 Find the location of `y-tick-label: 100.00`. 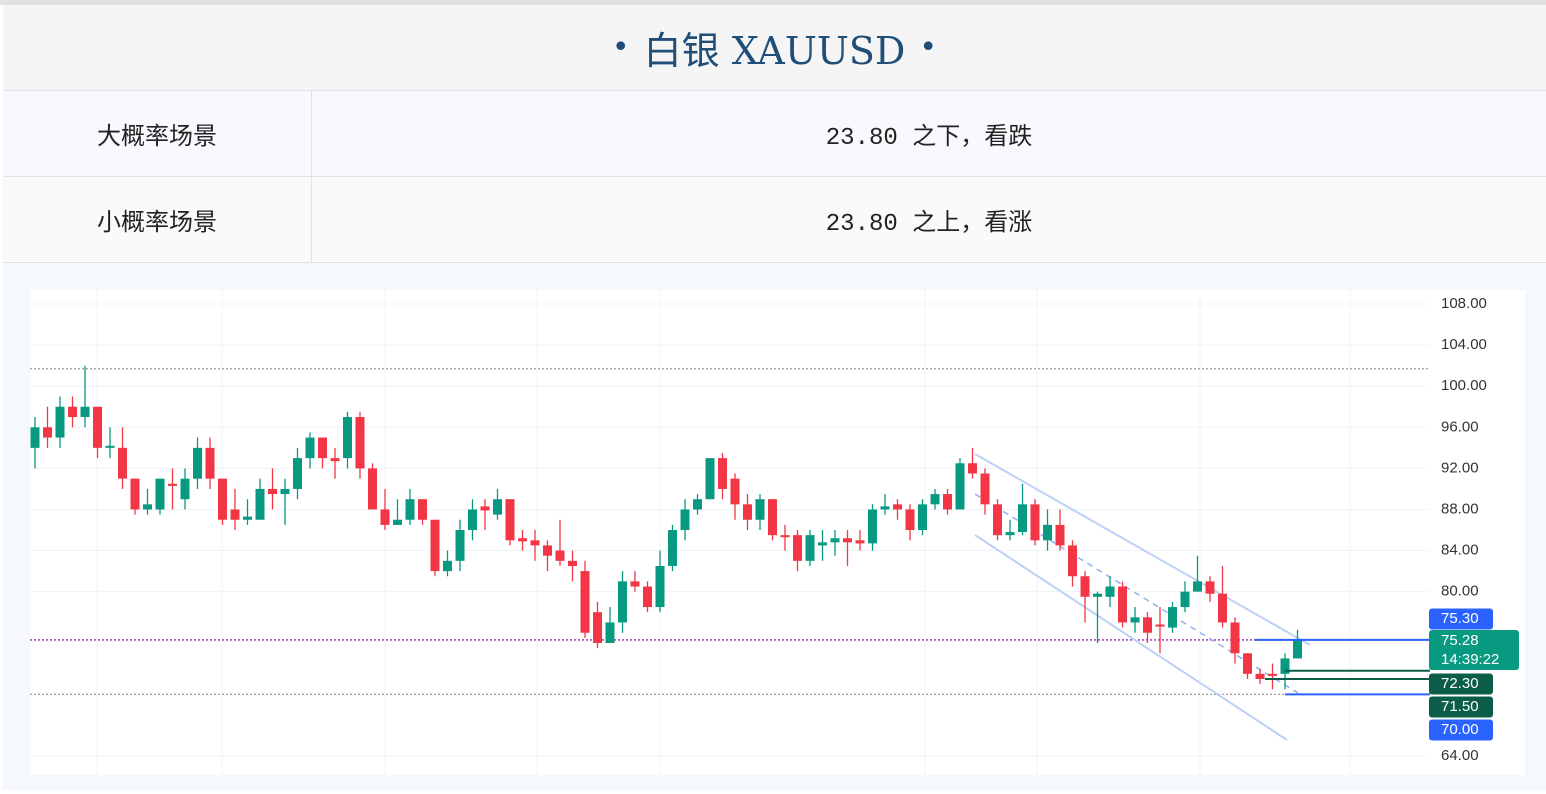

y-tick-label: 100.00 is located at coordinates (1464, 385).